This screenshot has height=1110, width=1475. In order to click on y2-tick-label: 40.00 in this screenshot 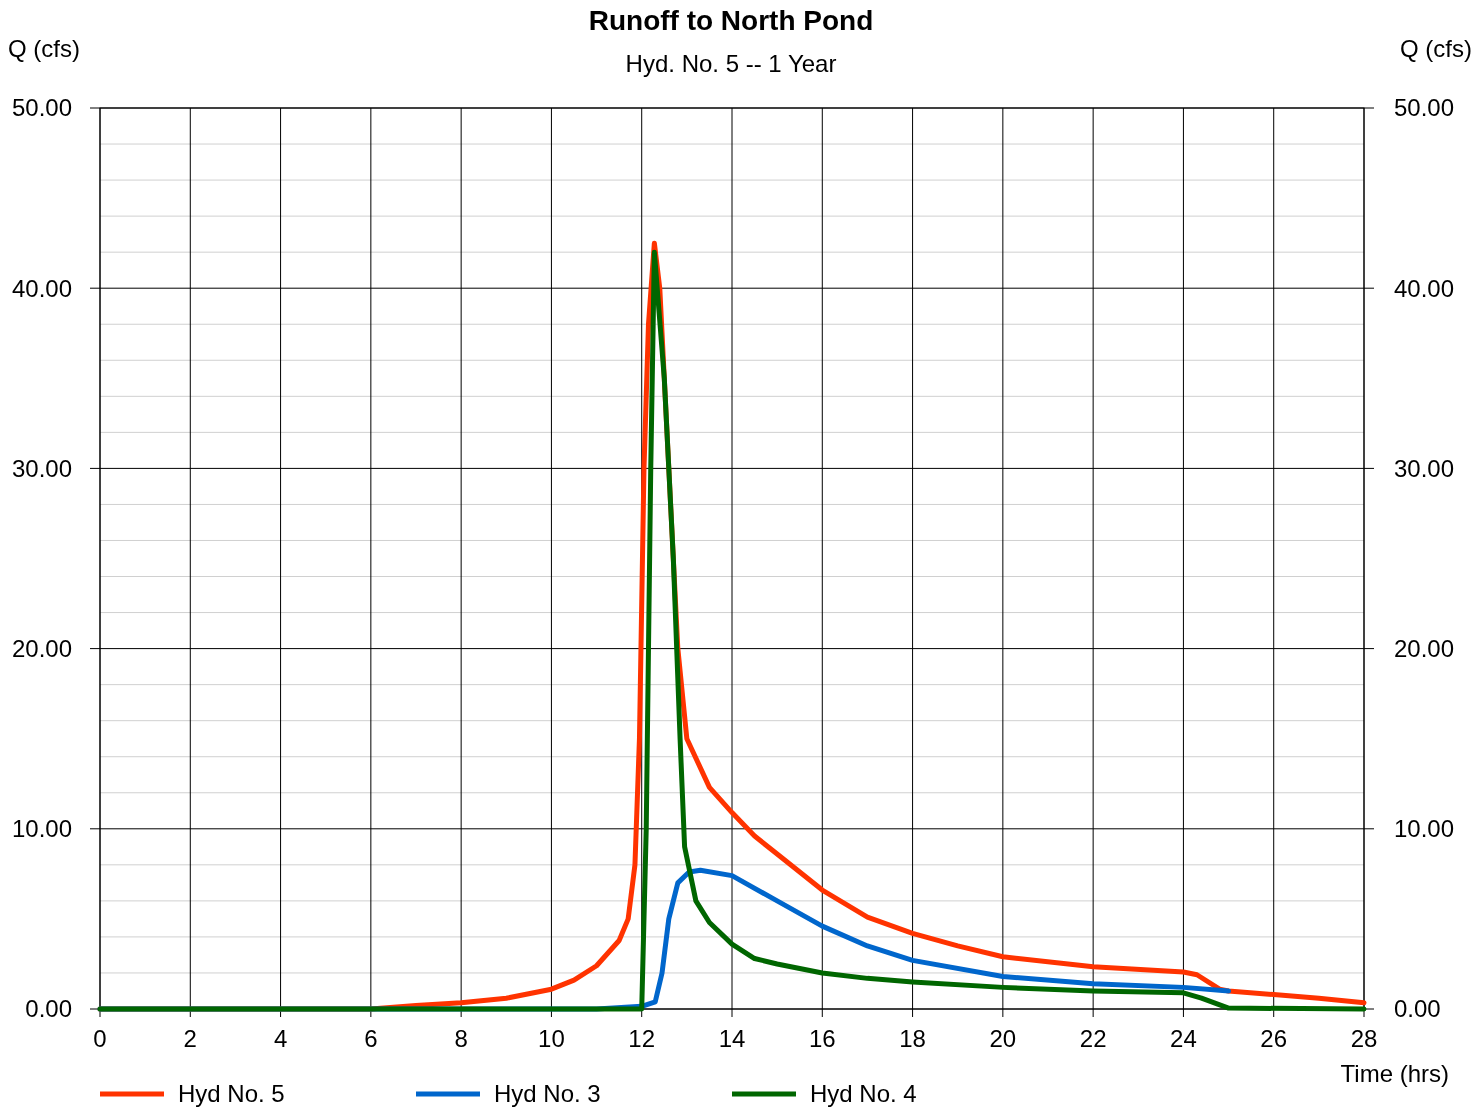, I will do `click(1424, 288)`.